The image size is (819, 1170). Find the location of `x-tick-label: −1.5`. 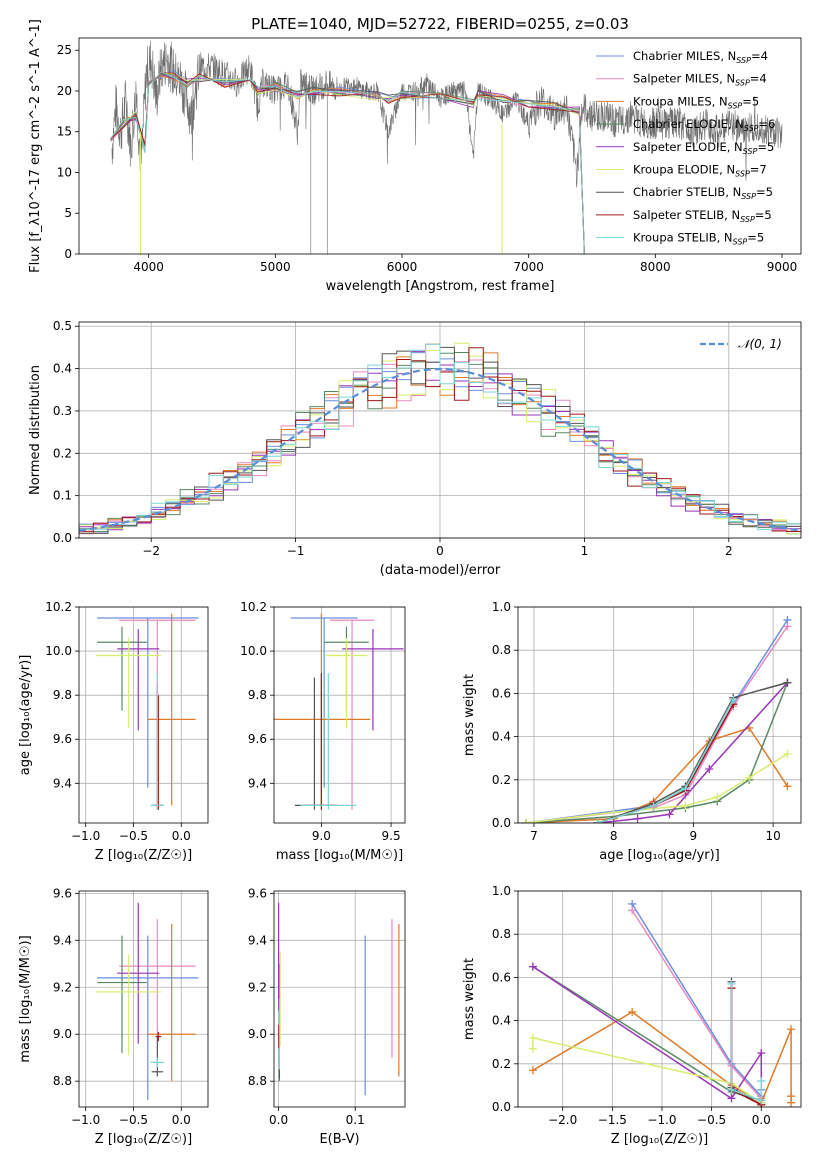

x-tick-label: −1.5 is located at coordinates (612, 1120).